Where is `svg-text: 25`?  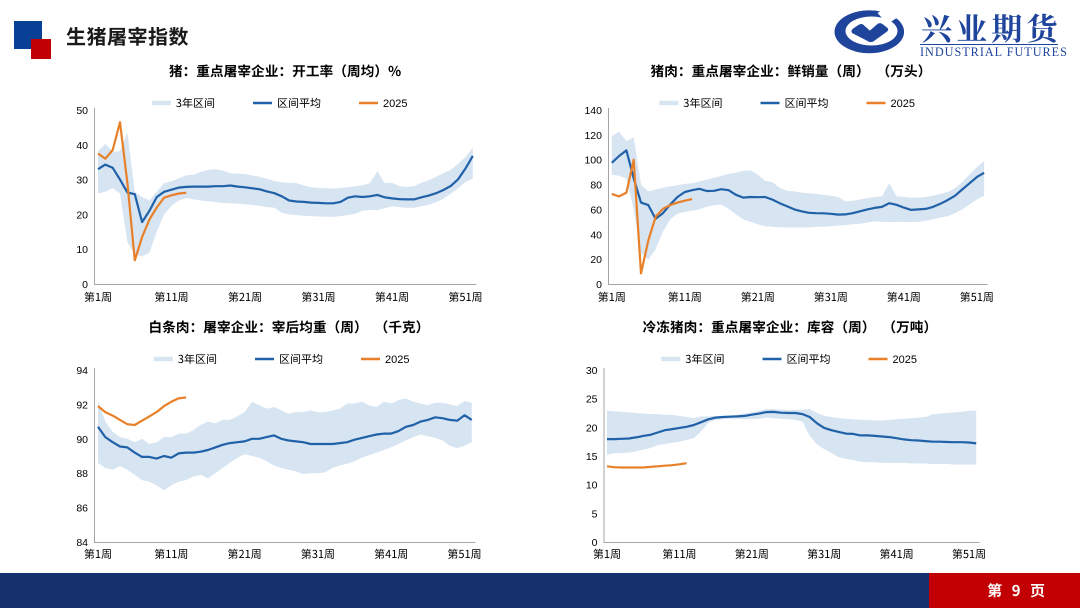
svg-text: 25 is located at coordinates (592, 400).